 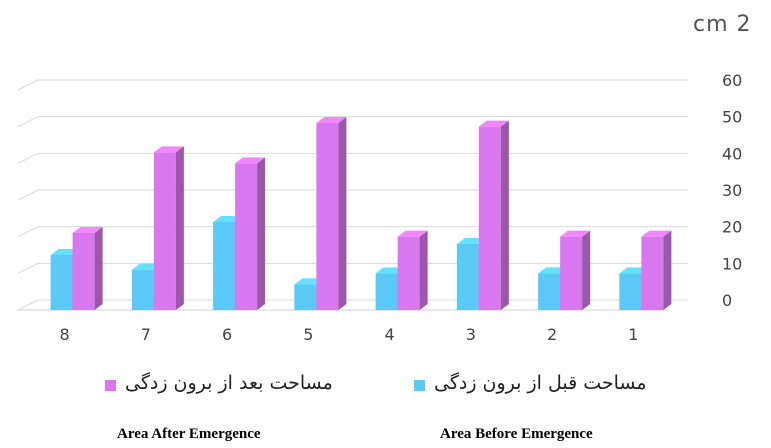 I want to click on x-tick-label-6: 6, so click(x=227, y=334).